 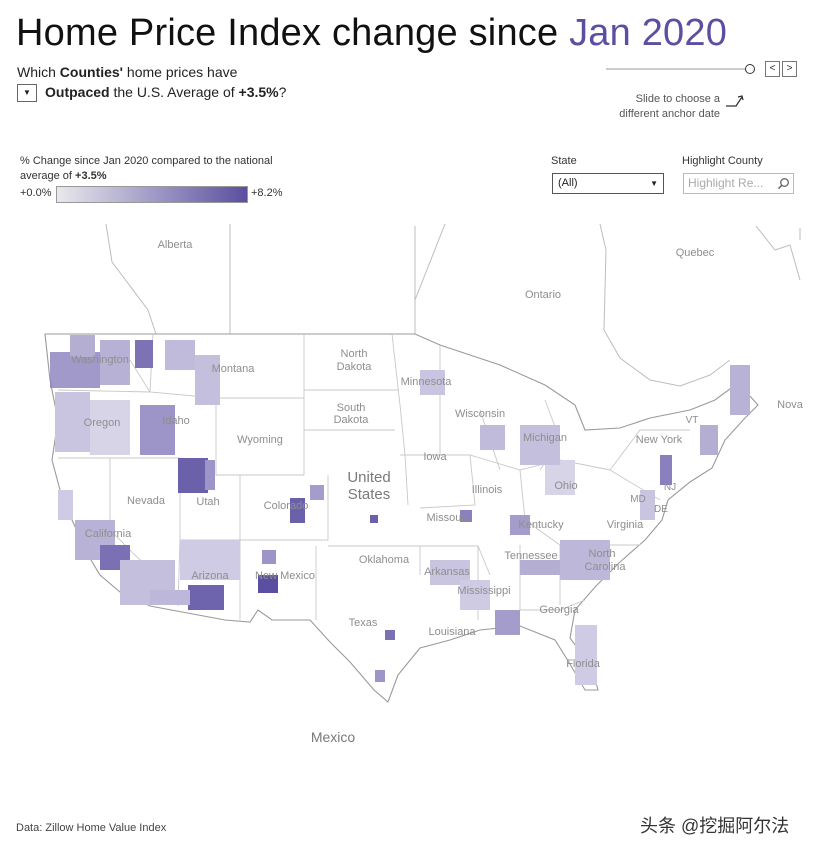 I want to click on map-label-oklahoma: Oklahoma, so click(x=384, y=560).